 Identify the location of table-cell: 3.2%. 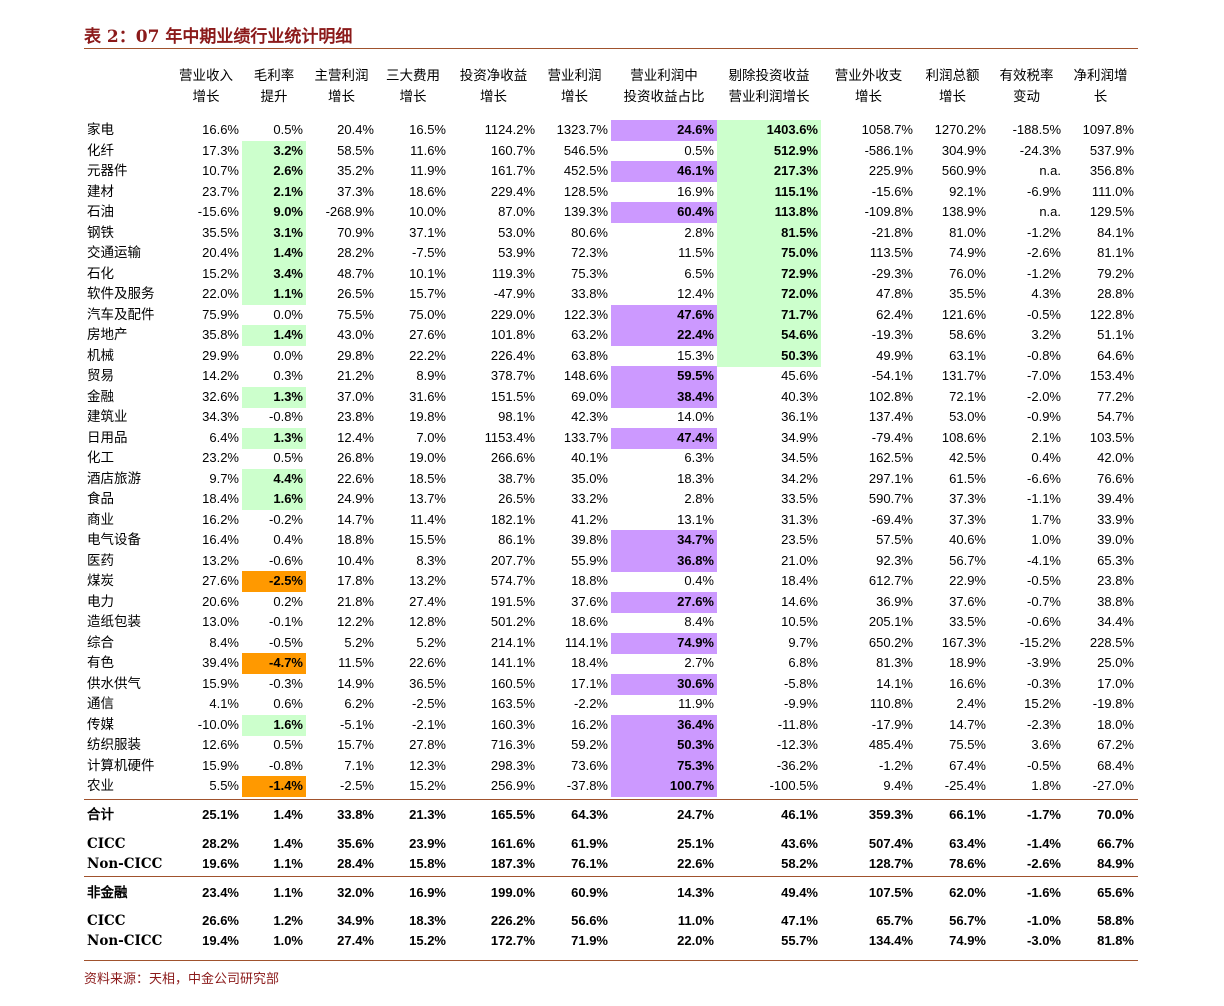
(274, 151).